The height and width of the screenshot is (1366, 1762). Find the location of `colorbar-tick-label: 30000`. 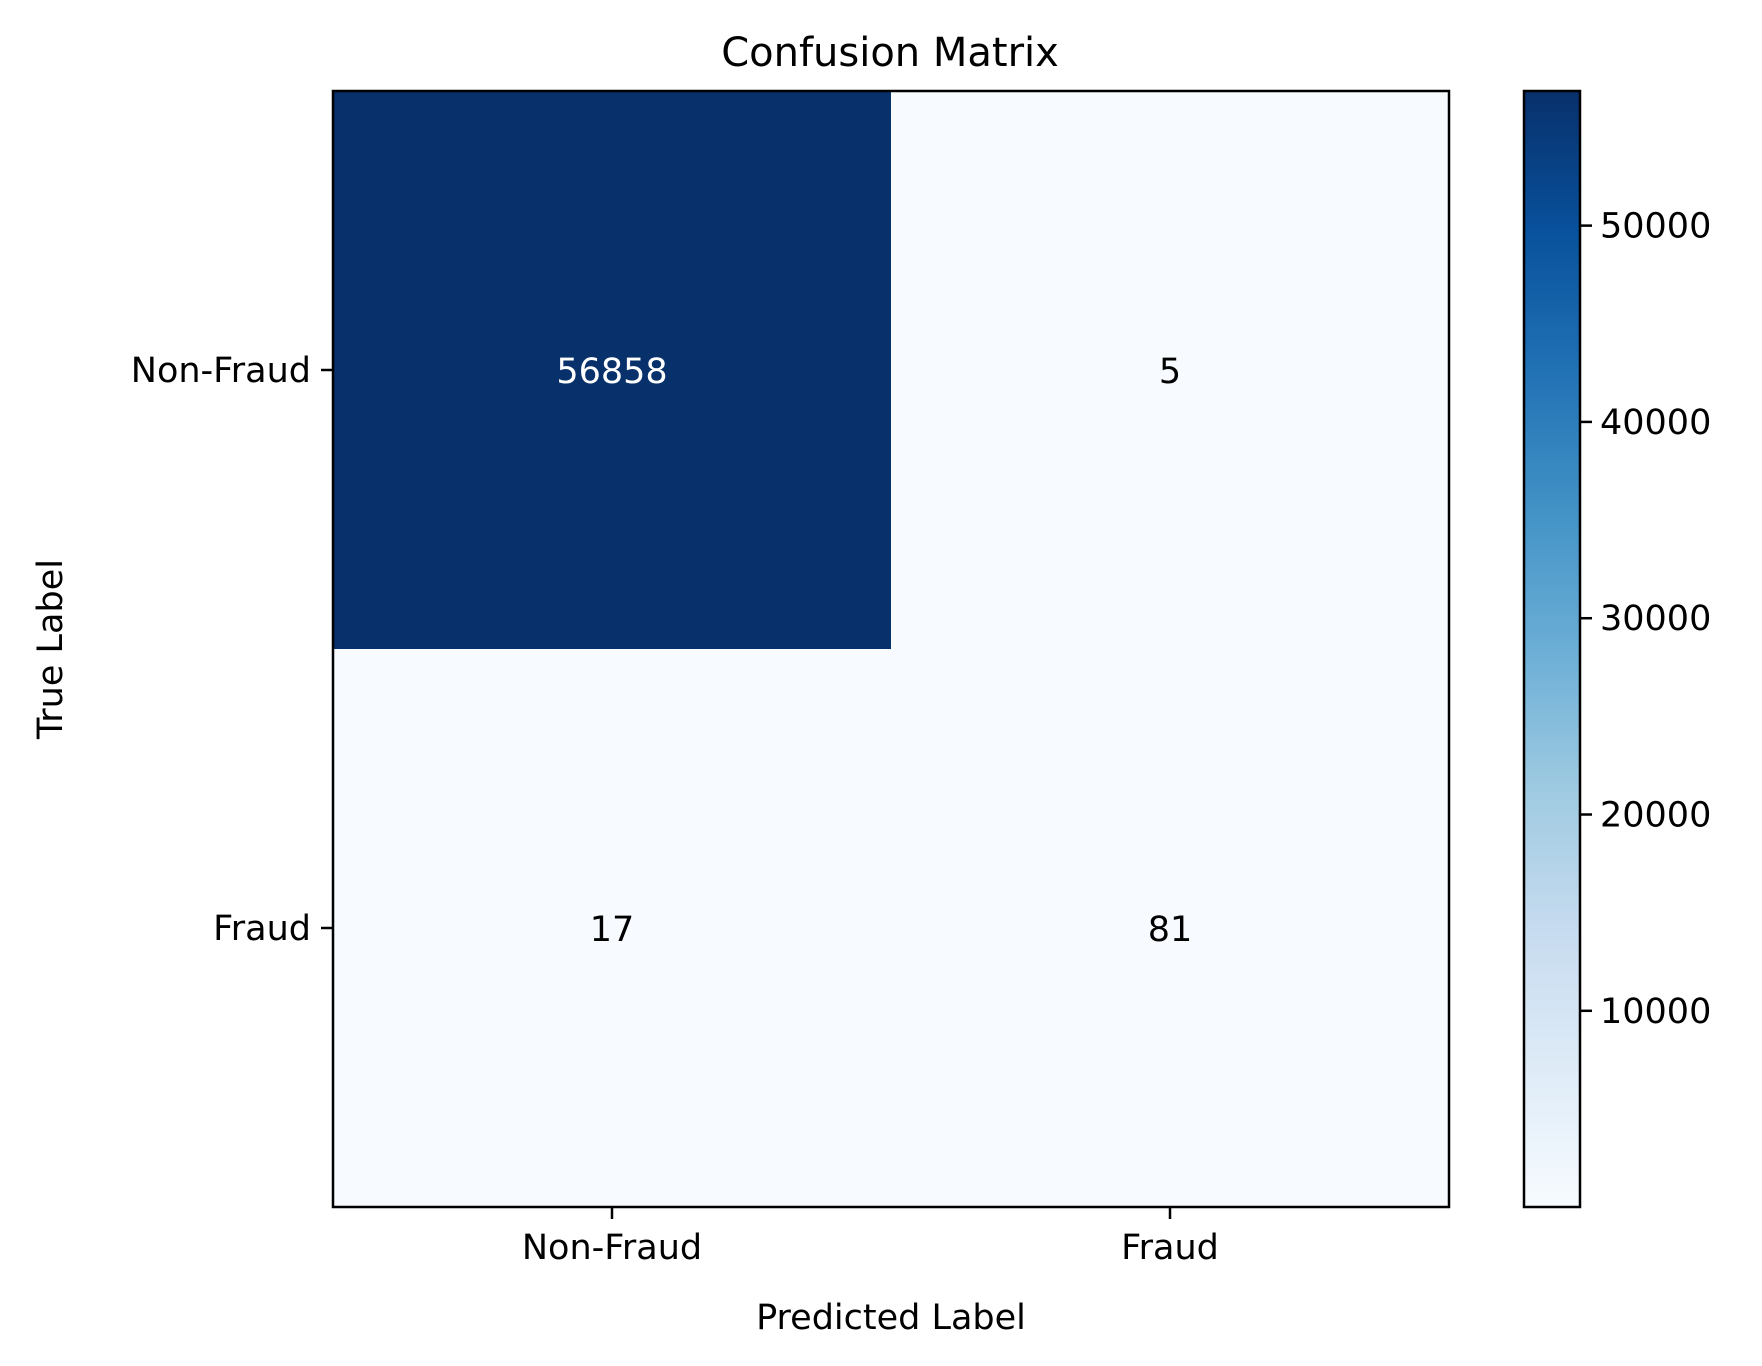

colorbar-tick-label: 30000 is located at coordinates (1655, 619).